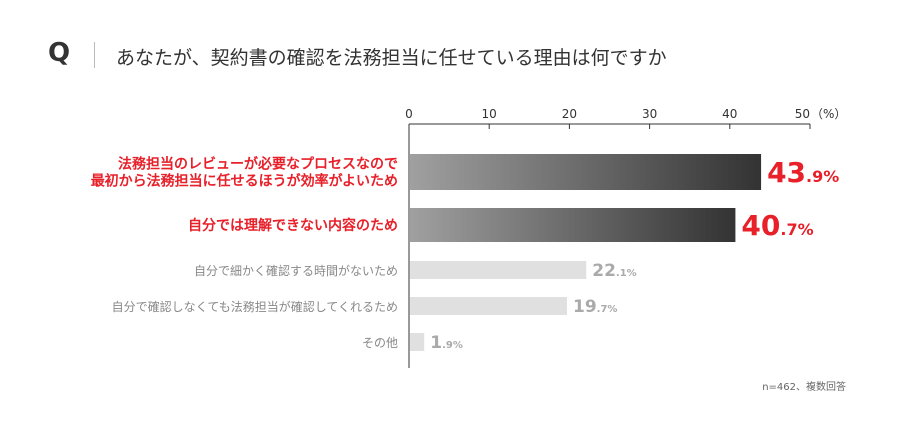 The width and height of the screenshot is (900, 426). I want to click on value-label: 43.9%, so click(803, 172).